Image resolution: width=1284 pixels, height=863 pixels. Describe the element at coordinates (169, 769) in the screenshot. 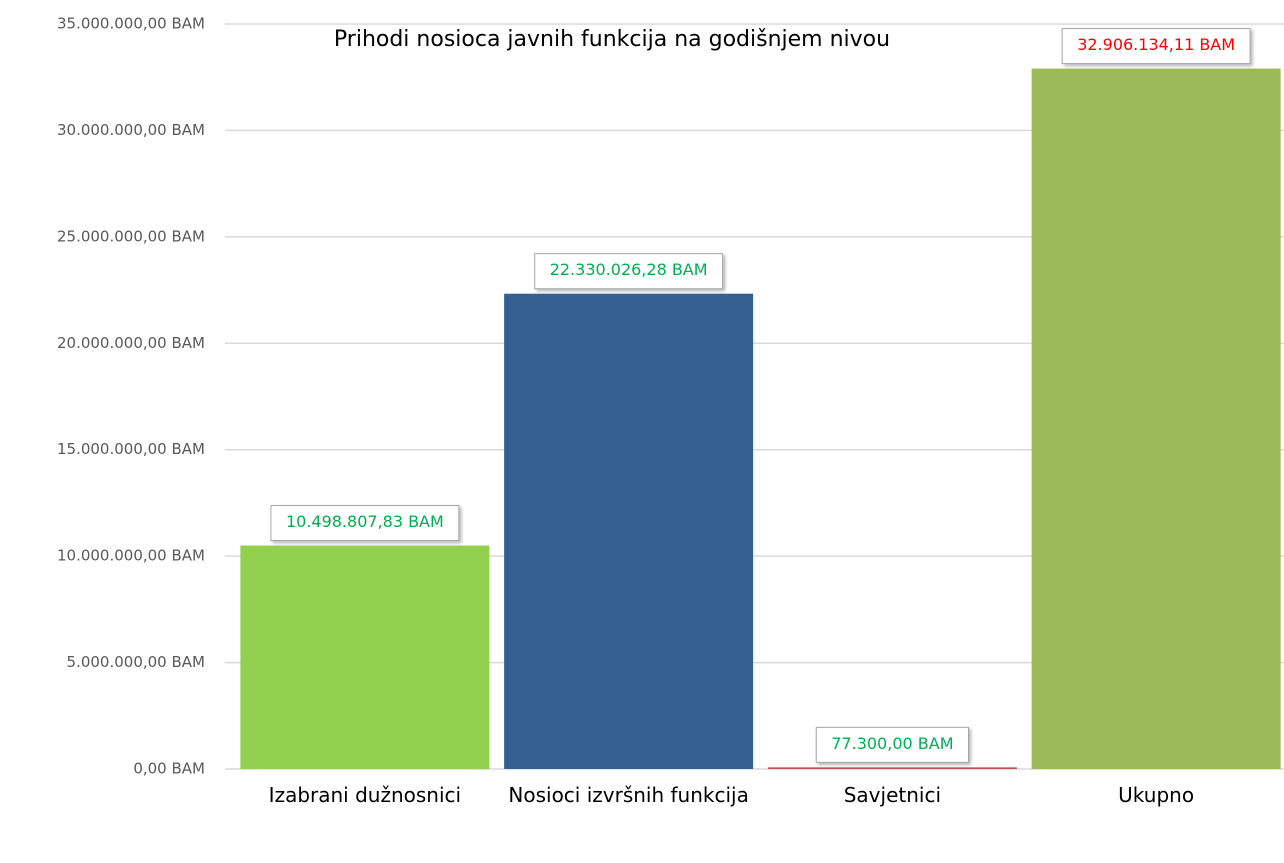

I see `y-tick-label: 0,00 BAM` at that location.